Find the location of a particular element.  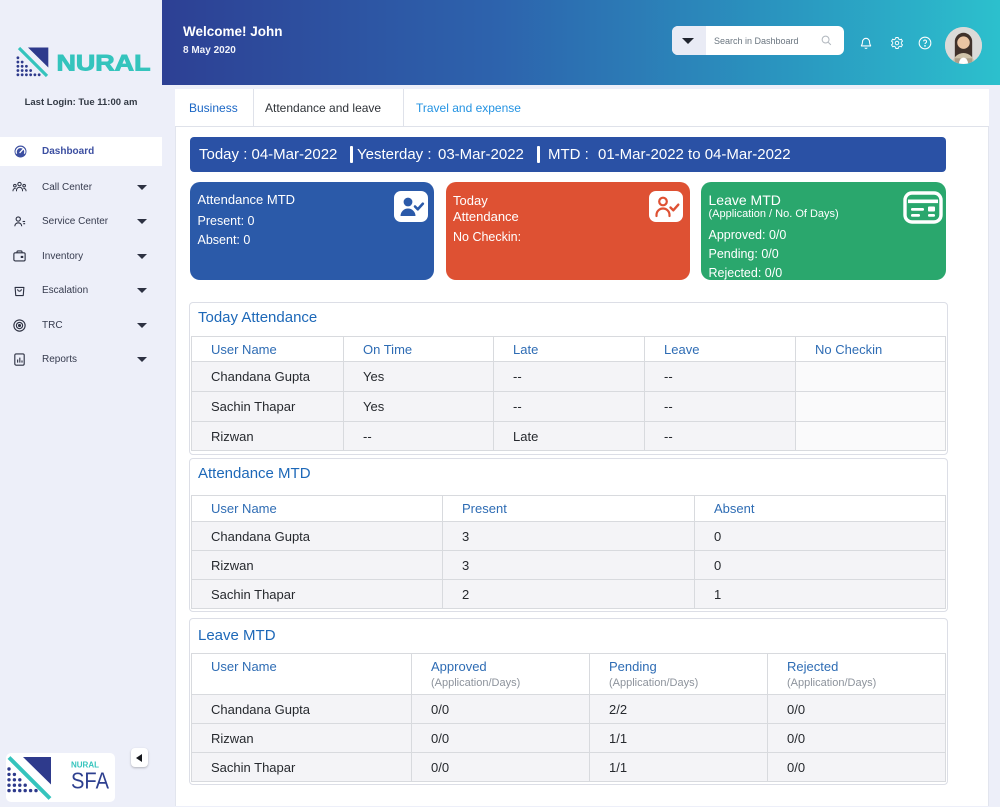

svg-text: SFA is located at coordinates (90, 781).